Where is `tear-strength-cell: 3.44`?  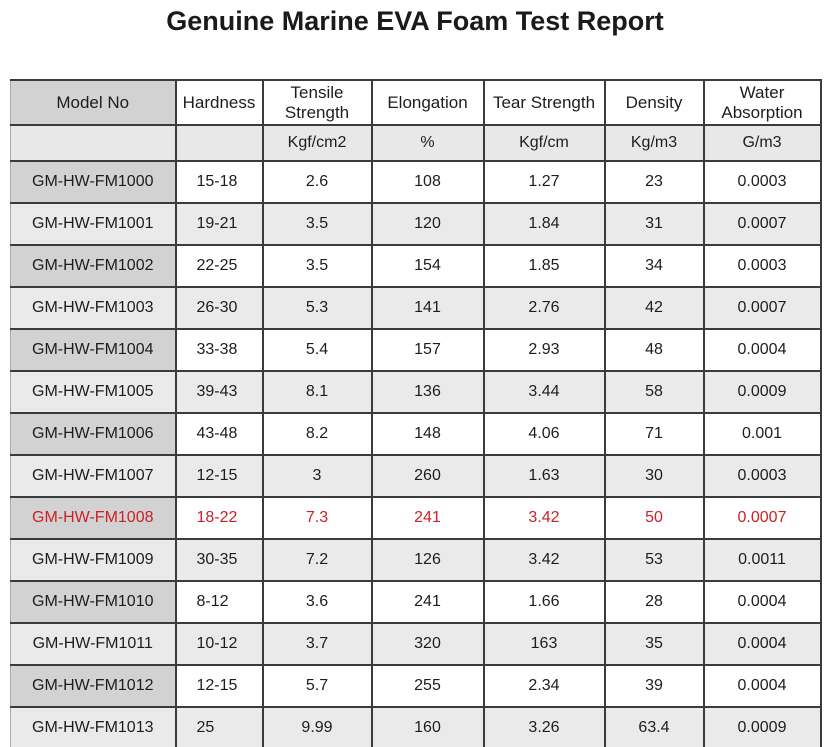
tear-strength-cell: 3.44 is located at coordinates (544, 392).